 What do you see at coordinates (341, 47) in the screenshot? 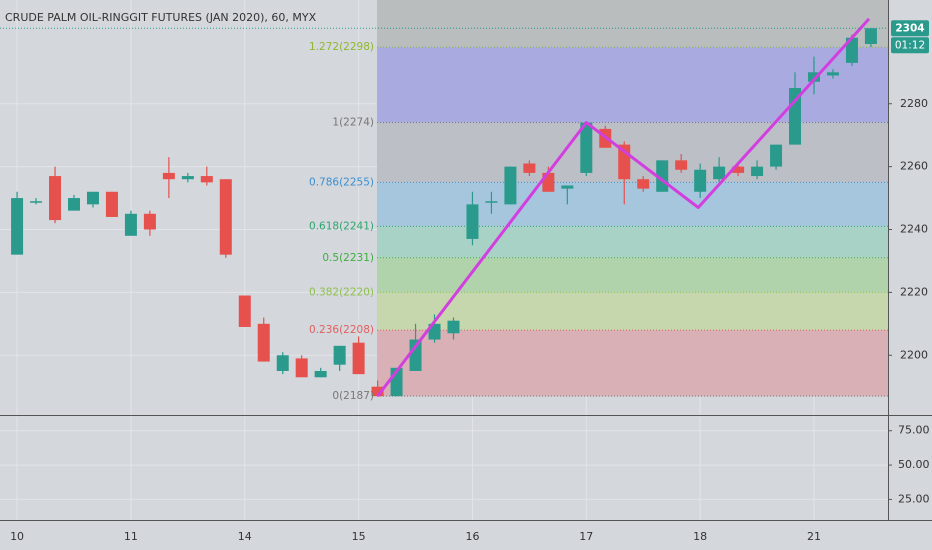
I see `fib-level-label: 1.272(2298)` at bounding box center [341, 47].